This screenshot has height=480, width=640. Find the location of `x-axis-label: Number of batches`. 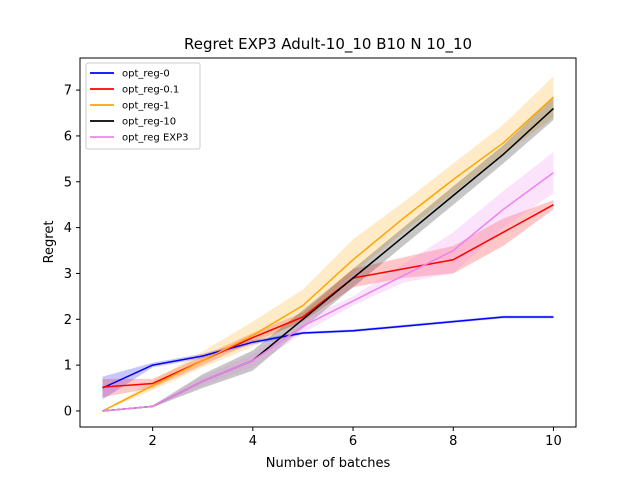

x-axis-label: Number of batches is located at coordinates (328, 463).